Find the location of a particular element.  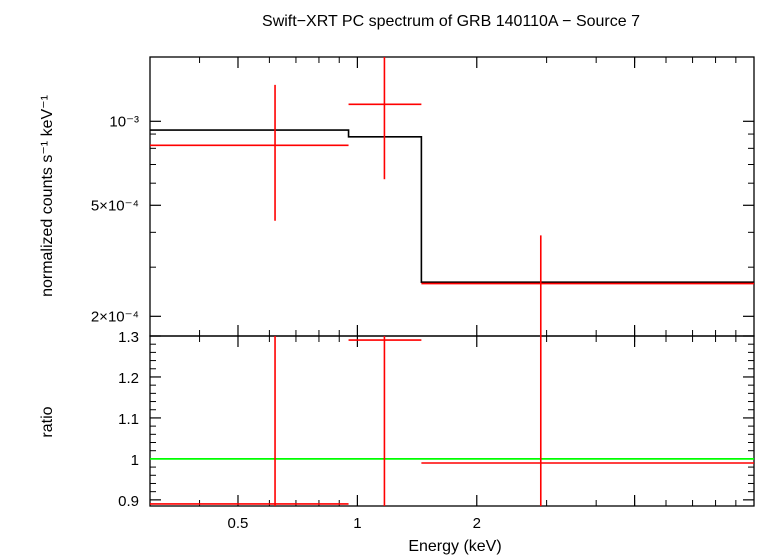

x-tick-label: 0.5 is located at coordinates (238, 523).